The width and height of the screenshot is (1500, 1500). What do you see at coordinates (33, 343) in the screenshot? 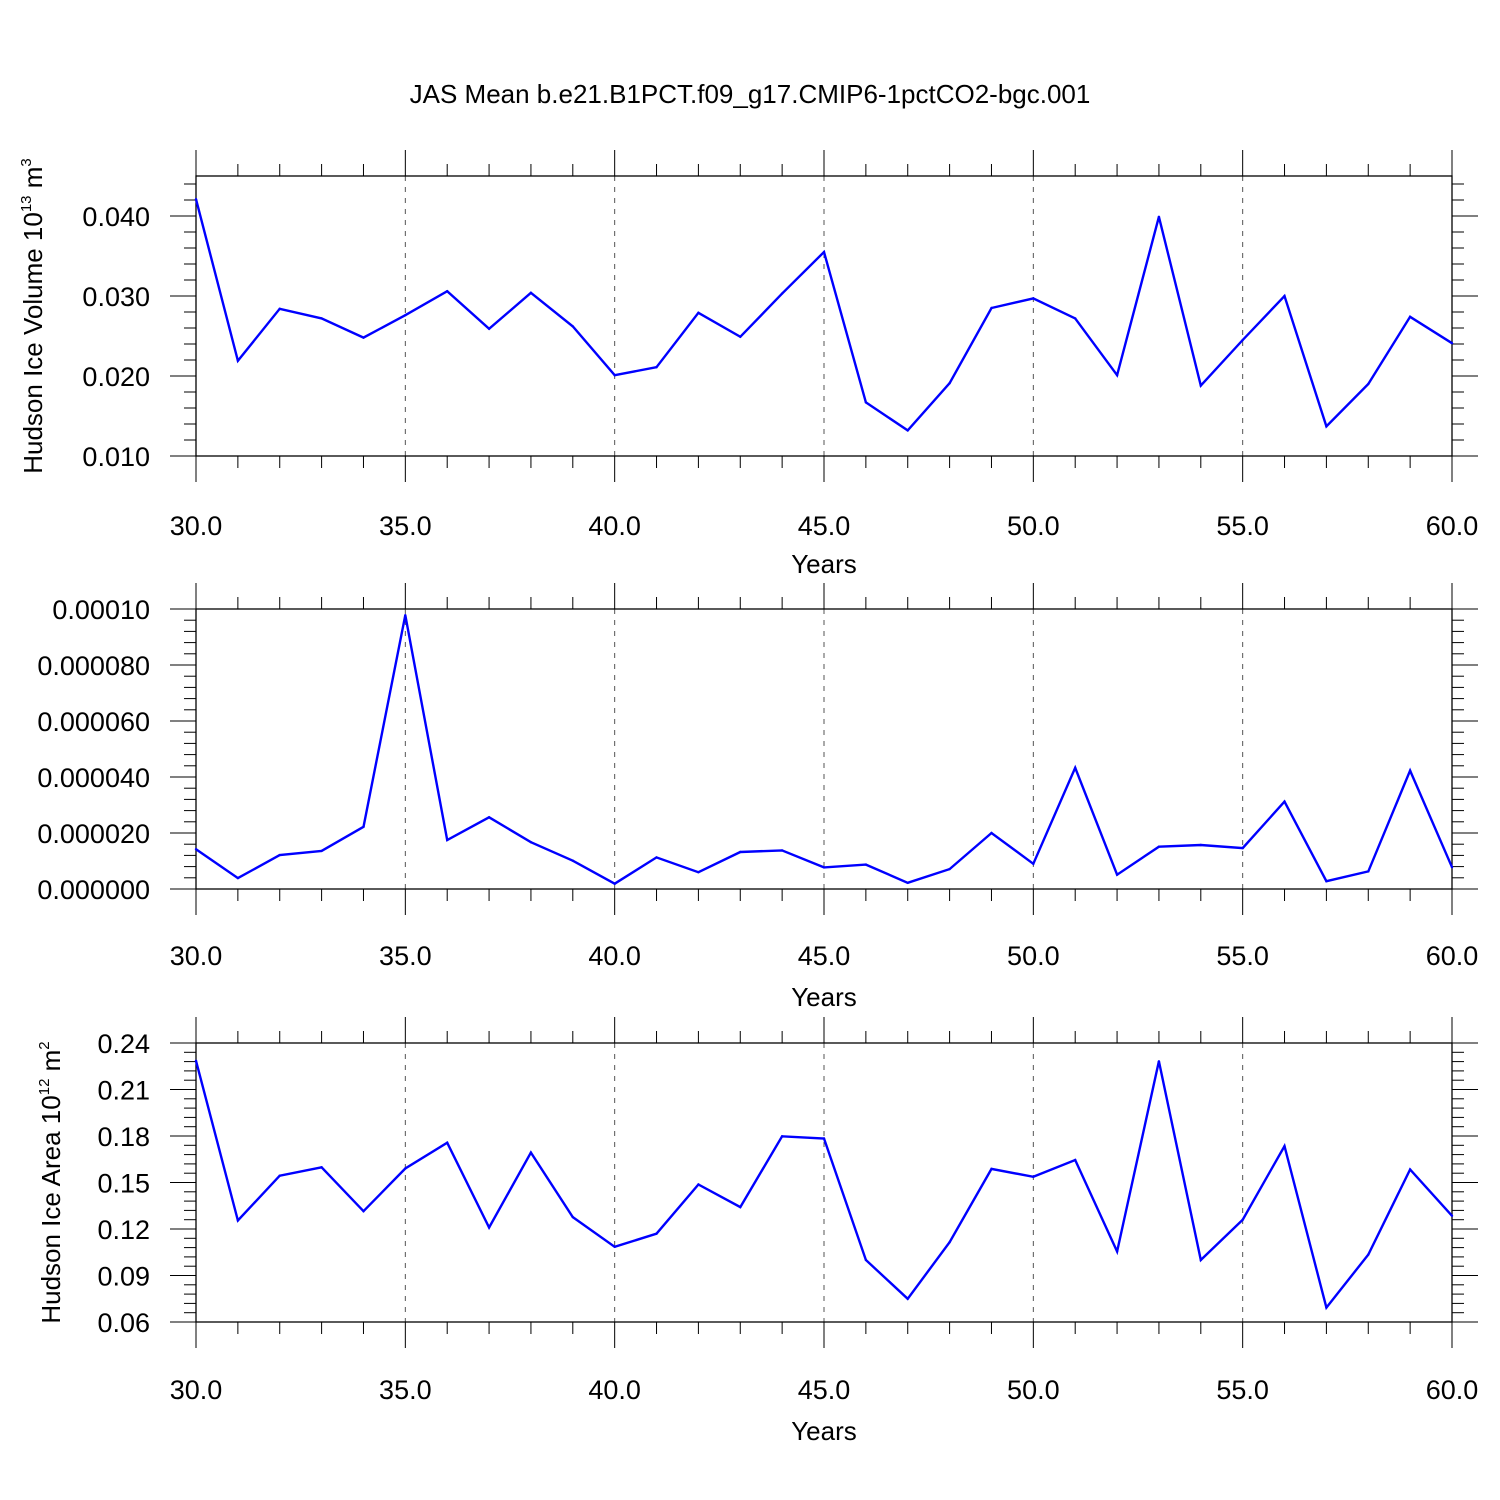
I see `y-axis-label-prefix: Hudson Ice Volume 10` at bounding box center [33, 343].